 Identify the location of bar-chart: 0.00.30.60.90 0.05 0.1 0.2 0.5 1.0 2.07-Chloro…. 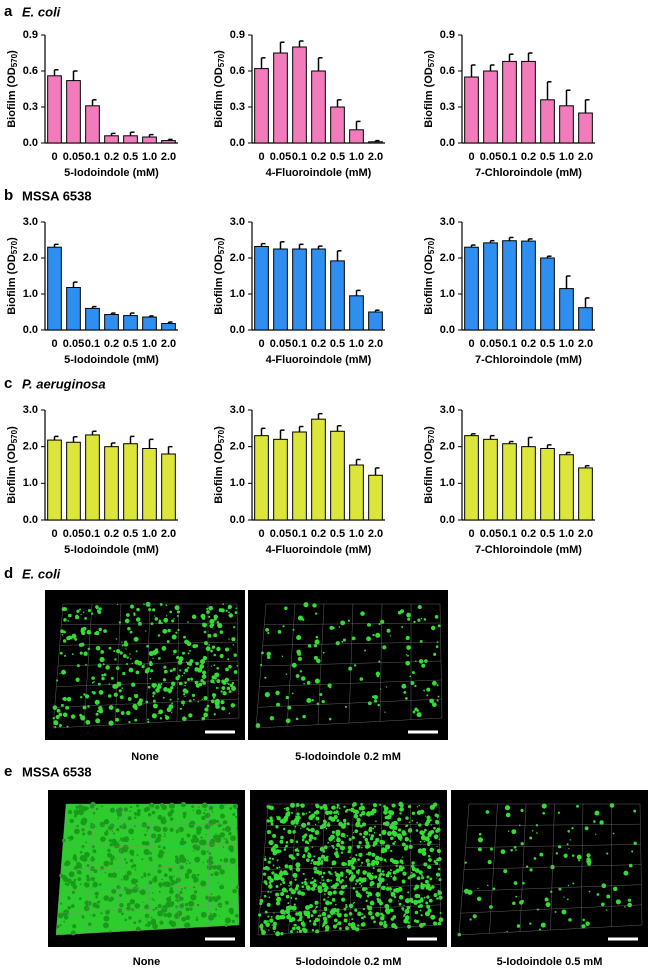
(509, 104).